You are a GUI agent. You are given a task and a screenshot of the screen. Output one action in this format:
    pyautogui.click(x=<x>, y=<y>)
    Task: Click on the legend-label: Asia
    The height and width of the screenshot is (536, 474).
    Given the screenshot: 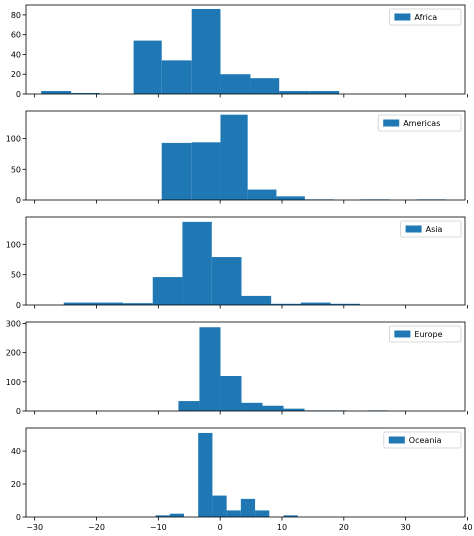 What is the action you would take?
    pyautogui.click(x=434, y=229)
    